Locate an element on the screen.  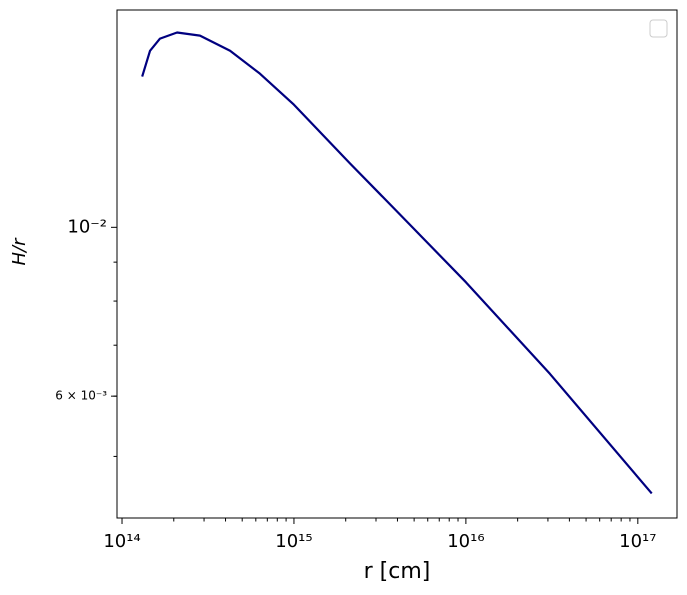
y-tick-label: 10⁻² is located at coordinates (87, 226).